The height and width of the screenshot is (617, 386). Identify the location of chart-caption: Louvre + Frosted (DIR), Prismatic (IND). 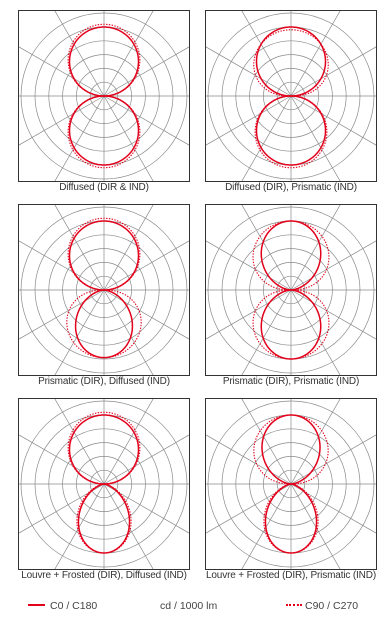
(290, 575).